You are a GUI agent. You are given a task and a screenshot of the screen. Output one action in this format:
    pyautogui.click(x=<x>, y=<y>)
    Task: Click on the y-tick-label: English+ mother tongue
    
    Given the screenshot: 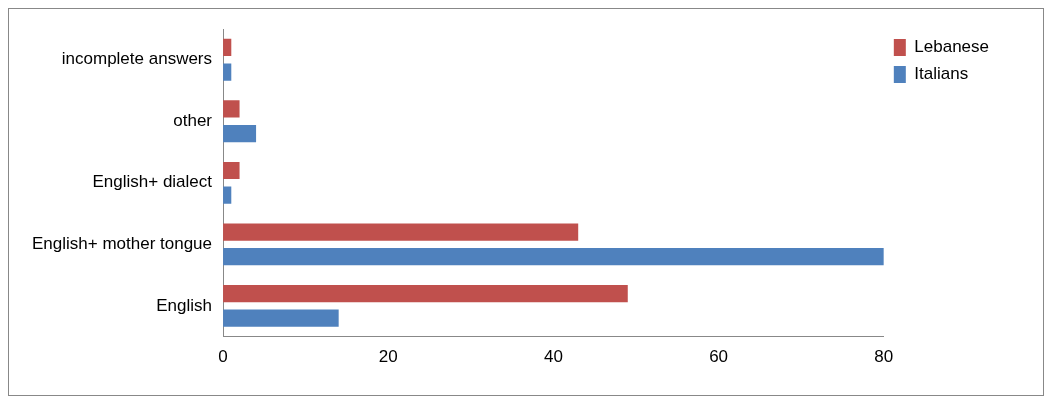 What is the action you would take?
    pyautogui.click(x=122, y=244)
    